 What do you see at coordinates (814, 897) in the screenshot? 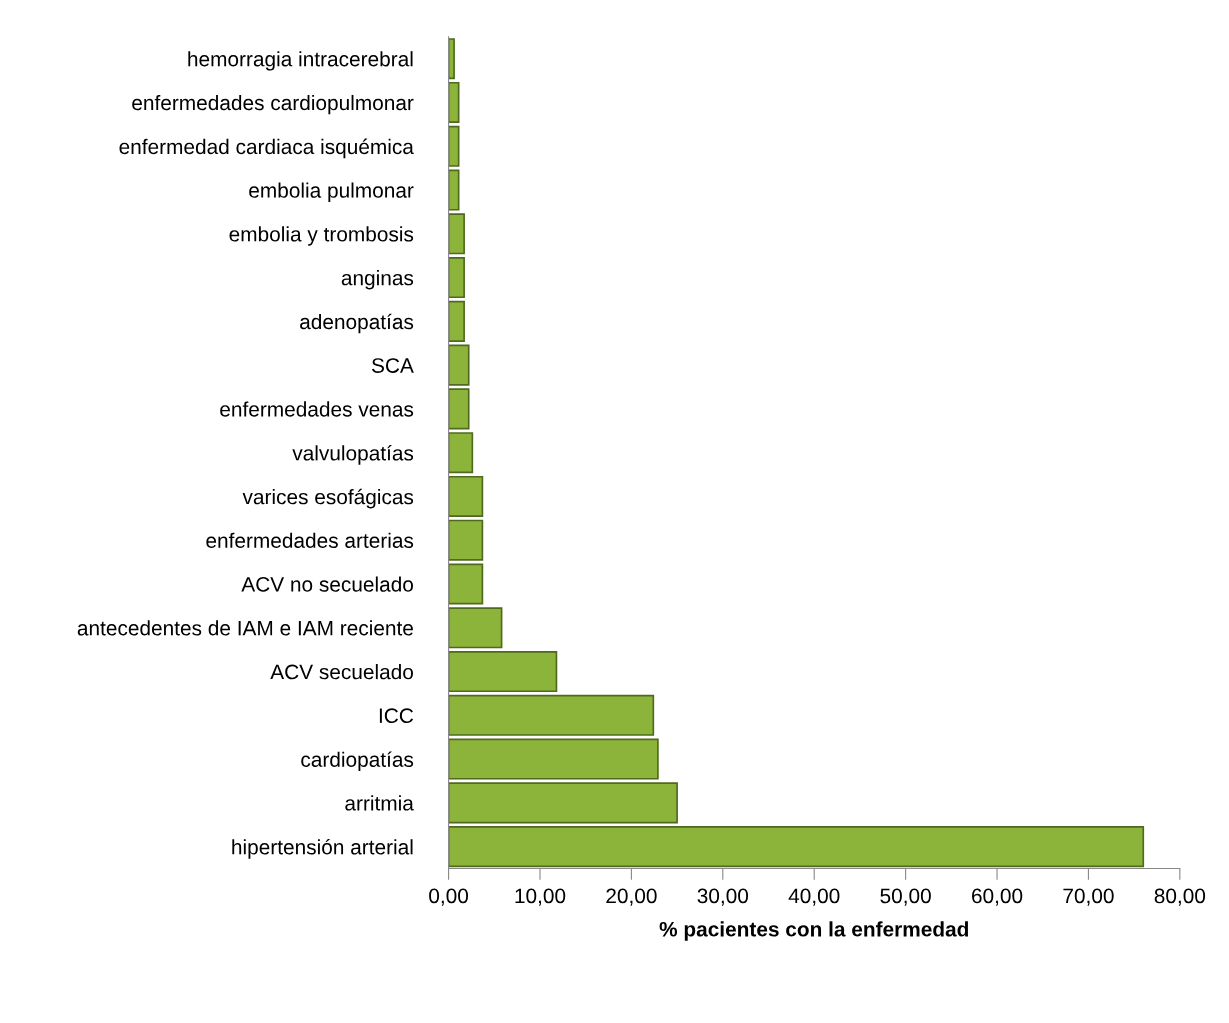
I see `x-tick-label: 40,00` at bounding box center [814, 897].